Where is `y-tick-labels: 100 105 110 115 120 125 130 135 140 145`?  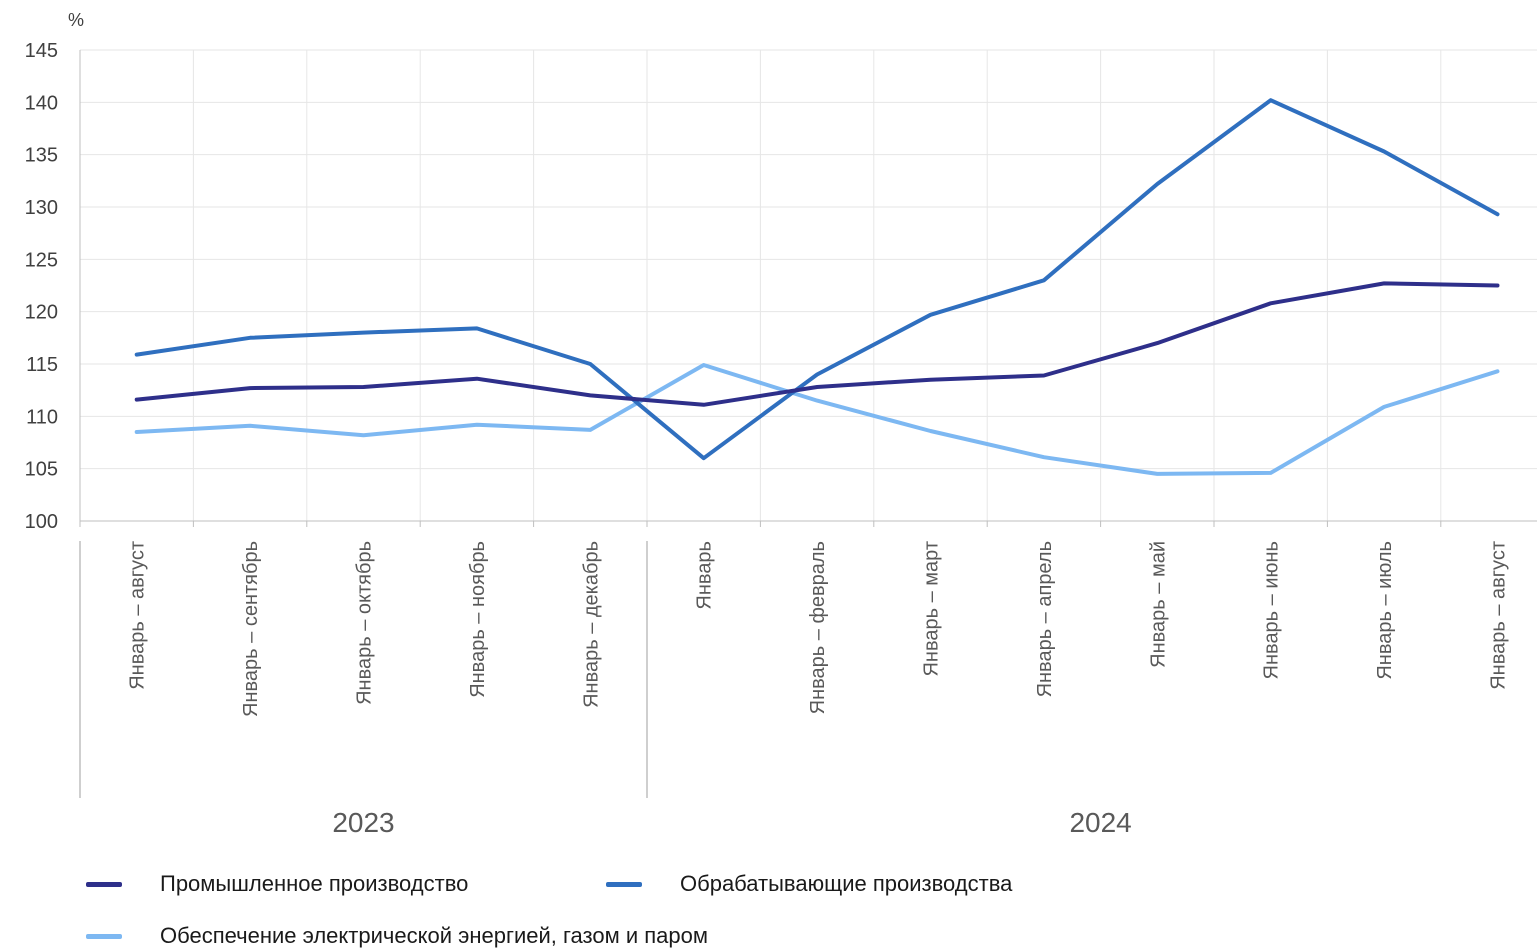 y-tick-labels: 100 105 110 115 120 125 130 135 140 145 is located at coordinates (41, 286).